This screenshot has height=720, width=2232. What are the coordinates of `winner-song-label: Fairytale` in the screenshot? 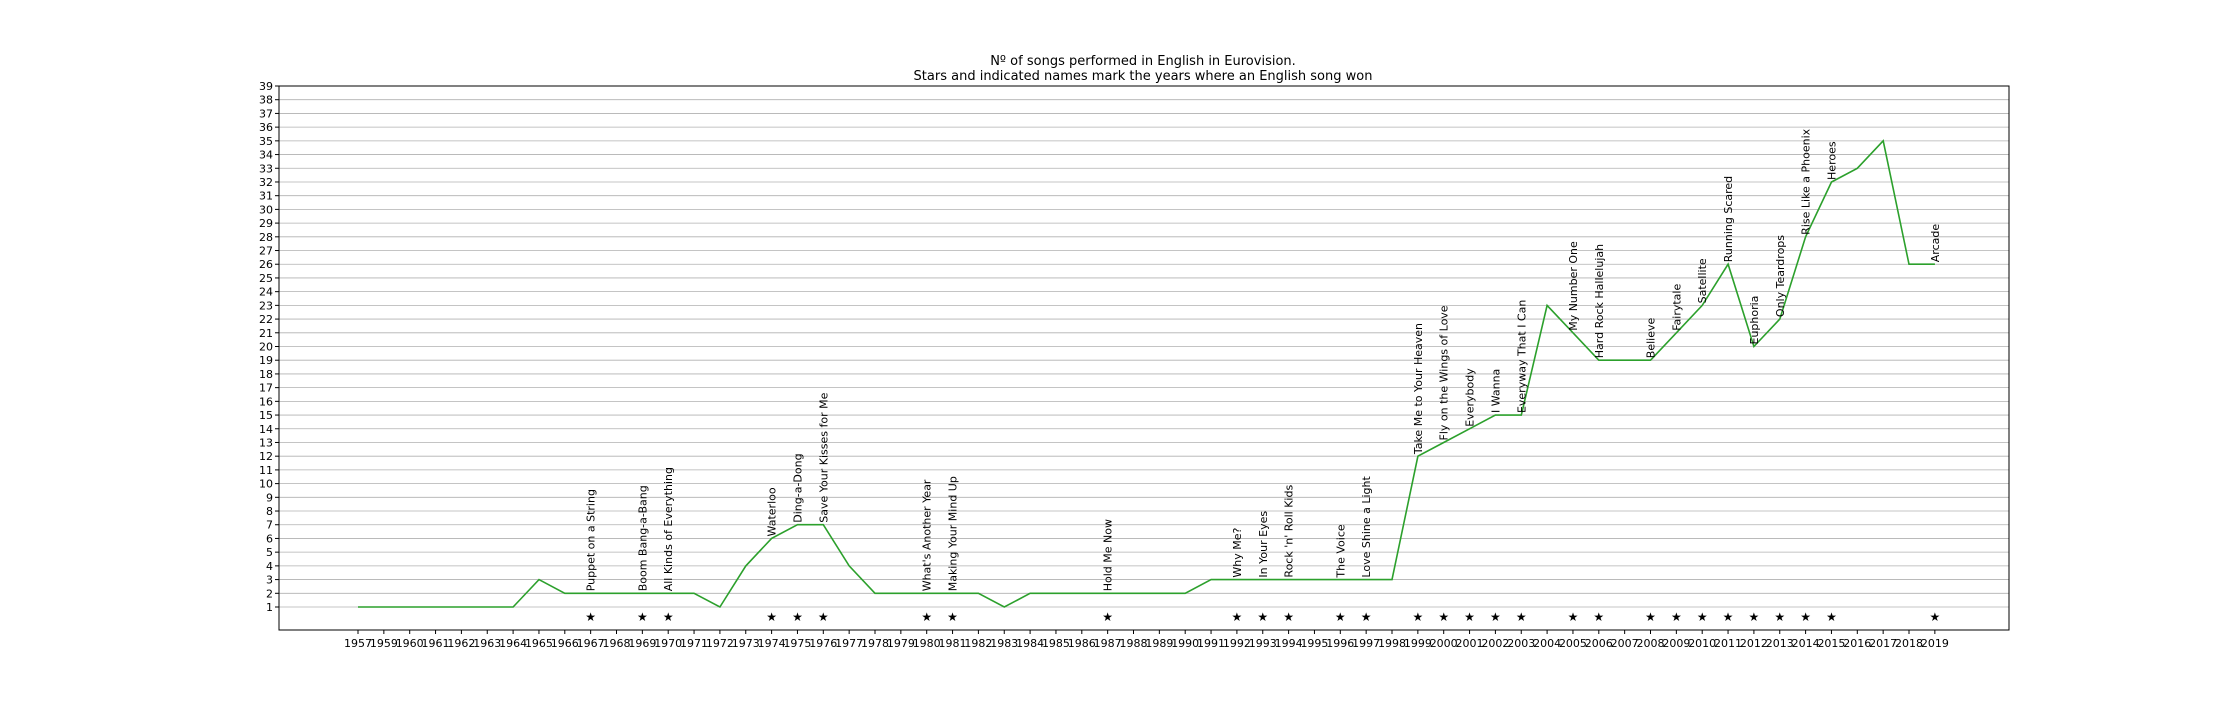 It's located at (1676, 307).